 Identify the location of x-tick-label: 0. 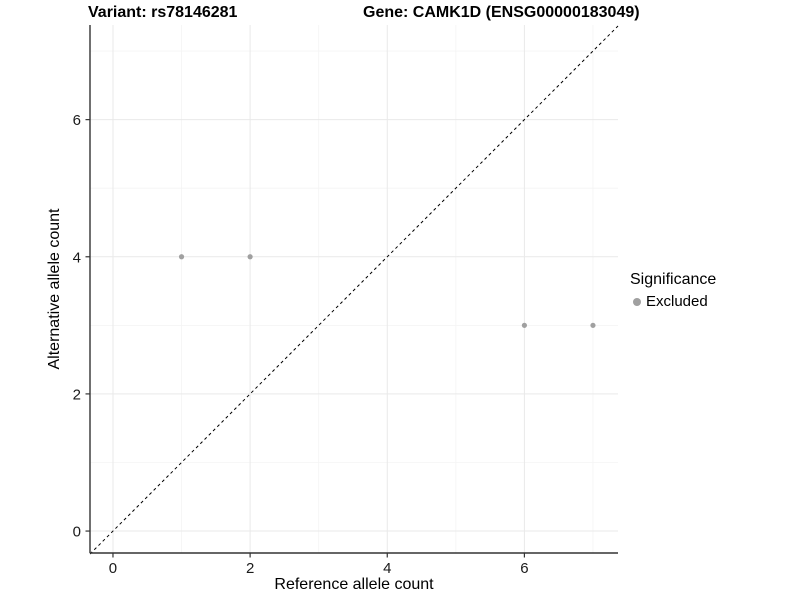
(113, 568).